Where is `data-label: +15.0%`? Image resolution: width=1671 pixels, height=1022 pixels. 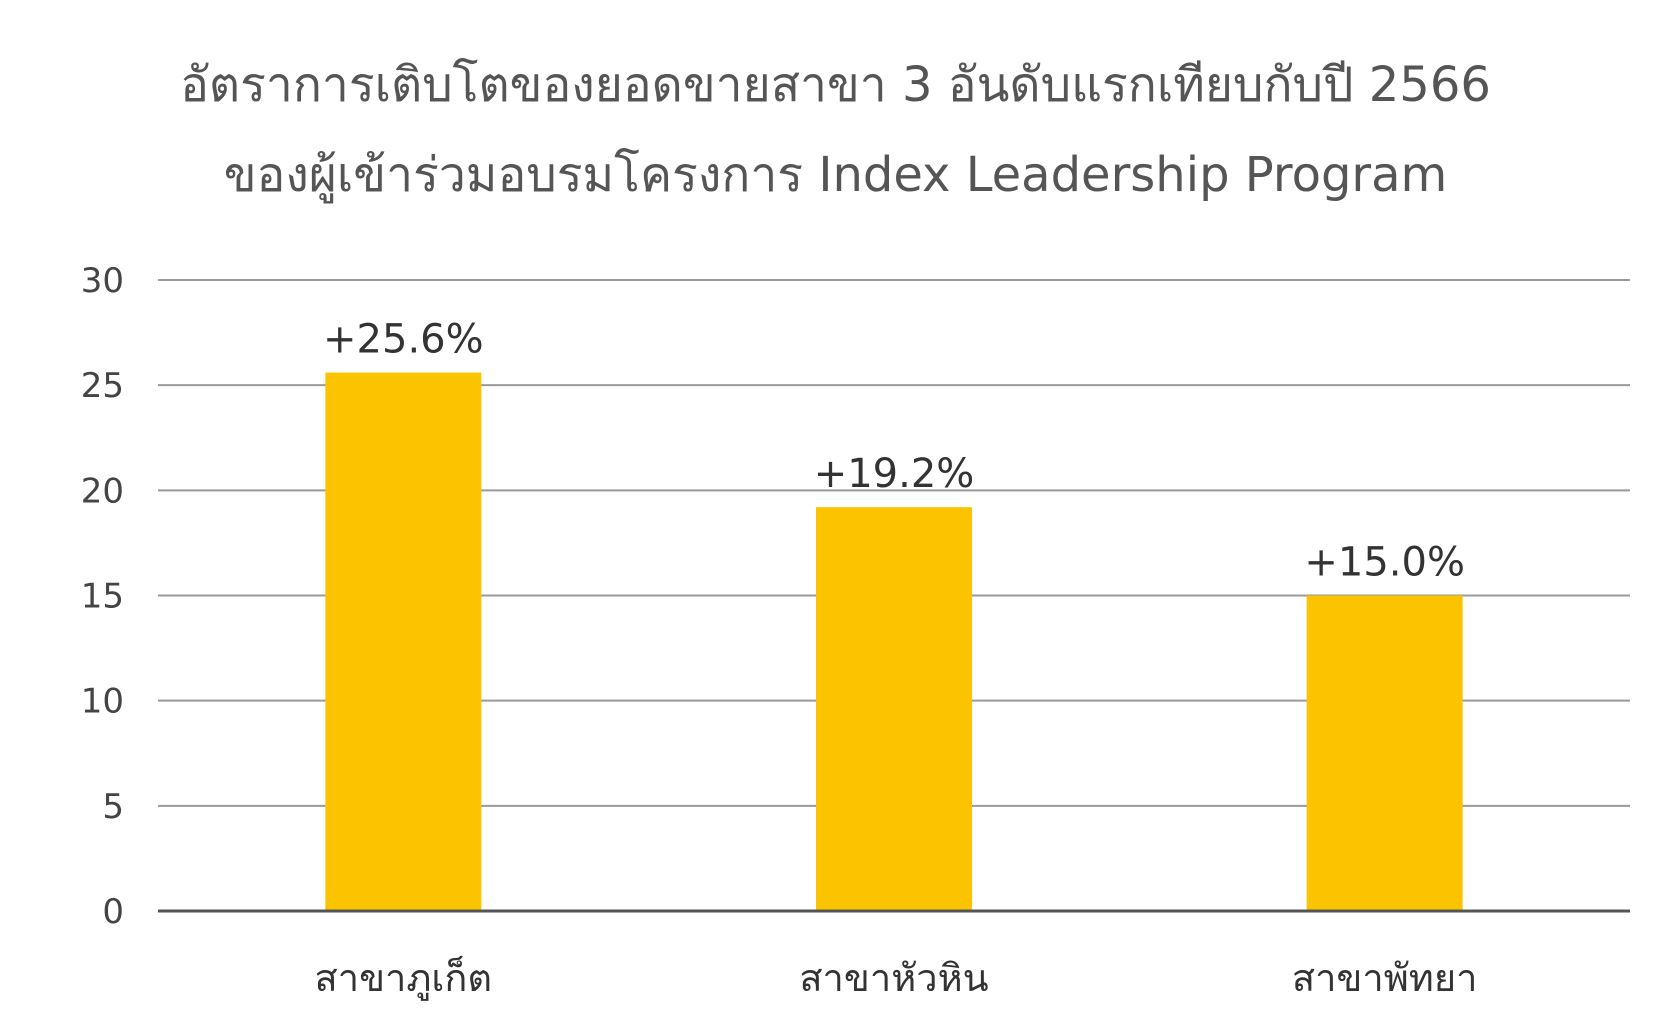
data-label: +15.0% is located at coordinates (1384, 563).